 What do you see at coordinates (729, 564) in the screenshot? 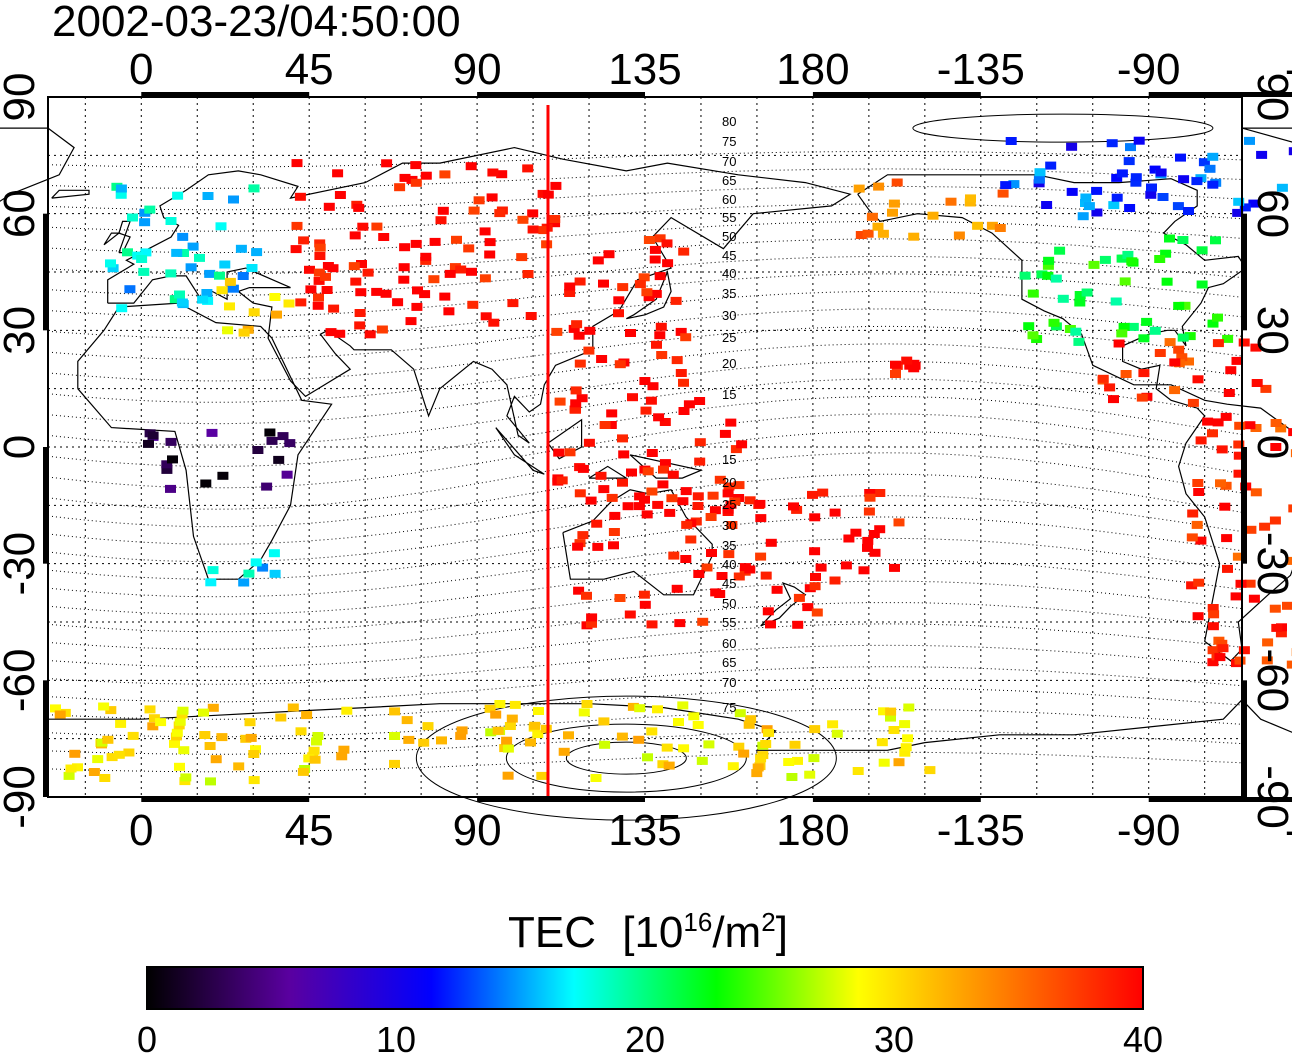
I see `contour-value-label: 40` at bounding box center [729, 564].